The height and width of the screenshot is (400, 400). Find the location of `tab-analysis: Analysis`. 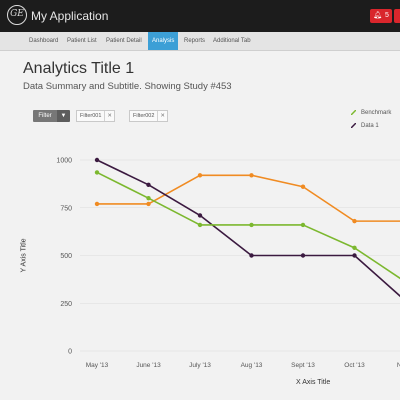

tab-analysis: Analysis is located at coordinates (163, 41).